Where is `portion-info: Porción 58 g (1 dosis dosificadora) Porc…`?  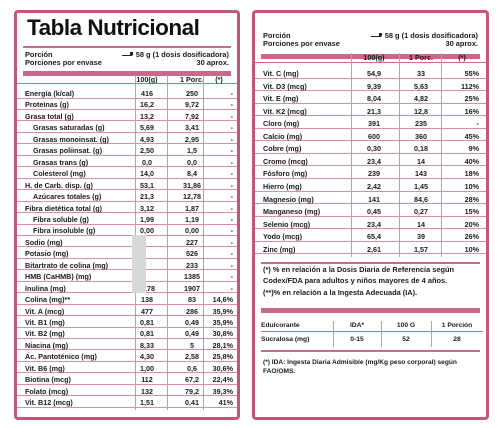
portion-info: Porción 58 g (1 dosis dosificadora) Porc… is located at coordinates (127, 60).